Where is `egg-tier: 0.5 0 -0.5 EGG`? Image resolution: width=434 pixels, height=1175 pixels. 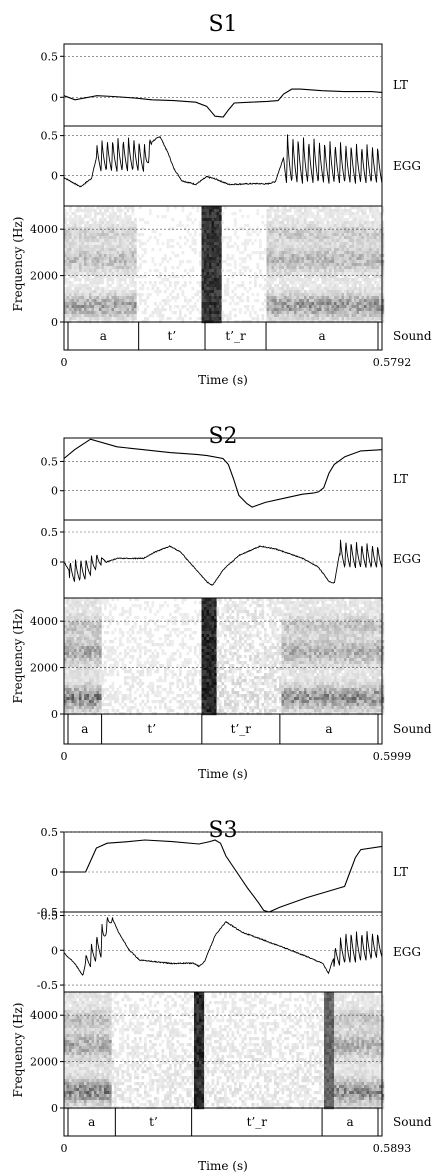 egg-tier: 0.5 0 -0.5 EGG is located at coordinates (229, 951).